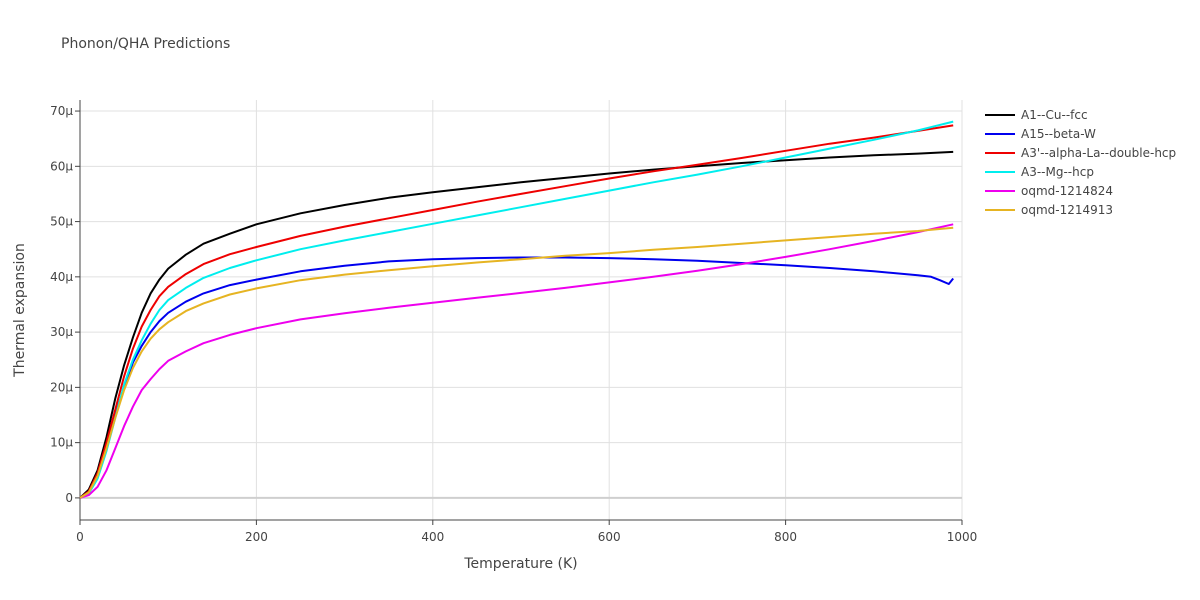 The height and width of the screenshot is (600, 1200). Describe the element at coordinates (609, 537) in the screenshot. I see `x-tick-label: 600` at that location.